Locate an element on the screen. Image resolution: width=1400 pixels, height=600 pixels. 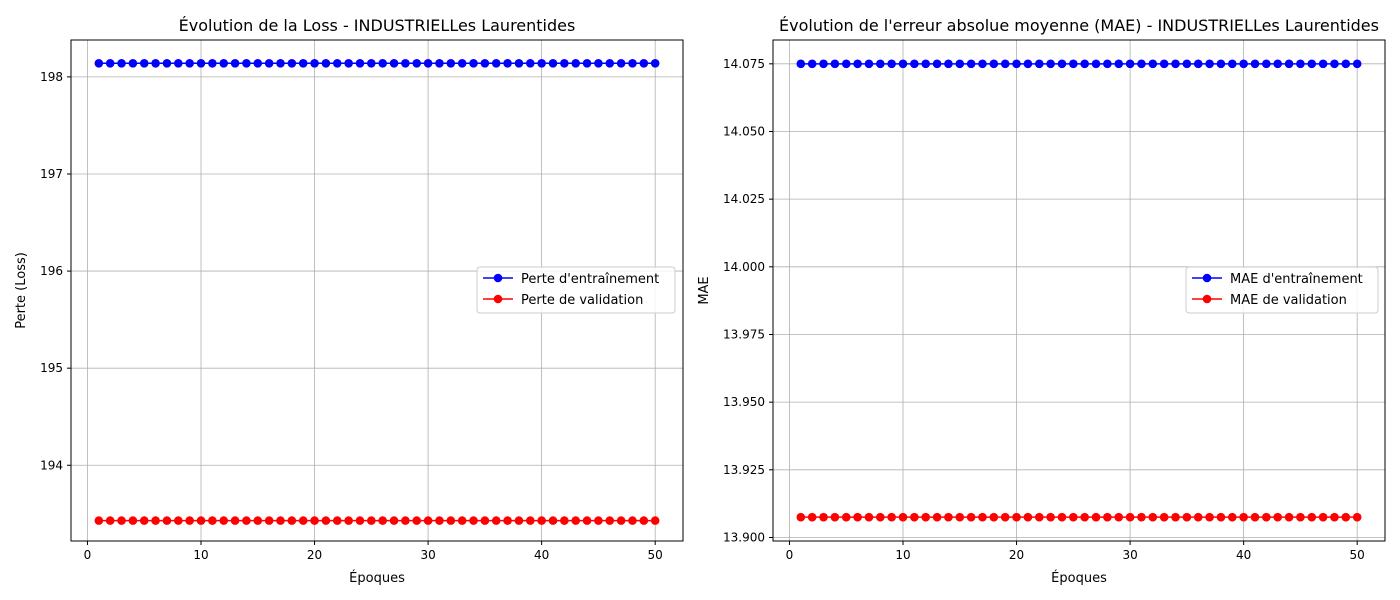
y-tick-label: 13.950 is located at coordinates (744, 402).